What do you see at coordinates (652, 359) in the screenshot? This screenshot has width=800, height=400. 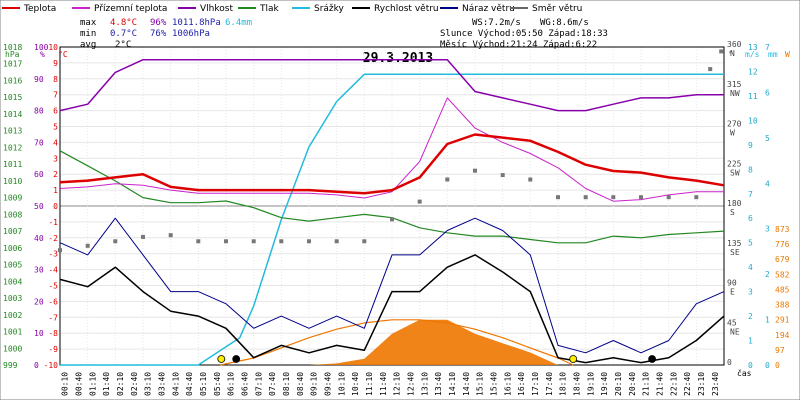 I see `moonrise-marker` at bounding box center [652, 359].